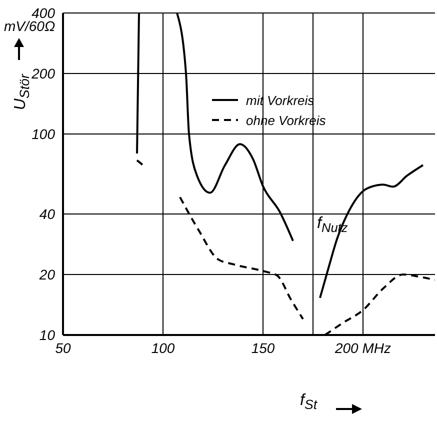 The height and width of the screenshot is (423, 437). What do you see at coordinates (163, 348) in the screenshot?
I see `x-tick-label: 100` at bounding box center [163, 348].